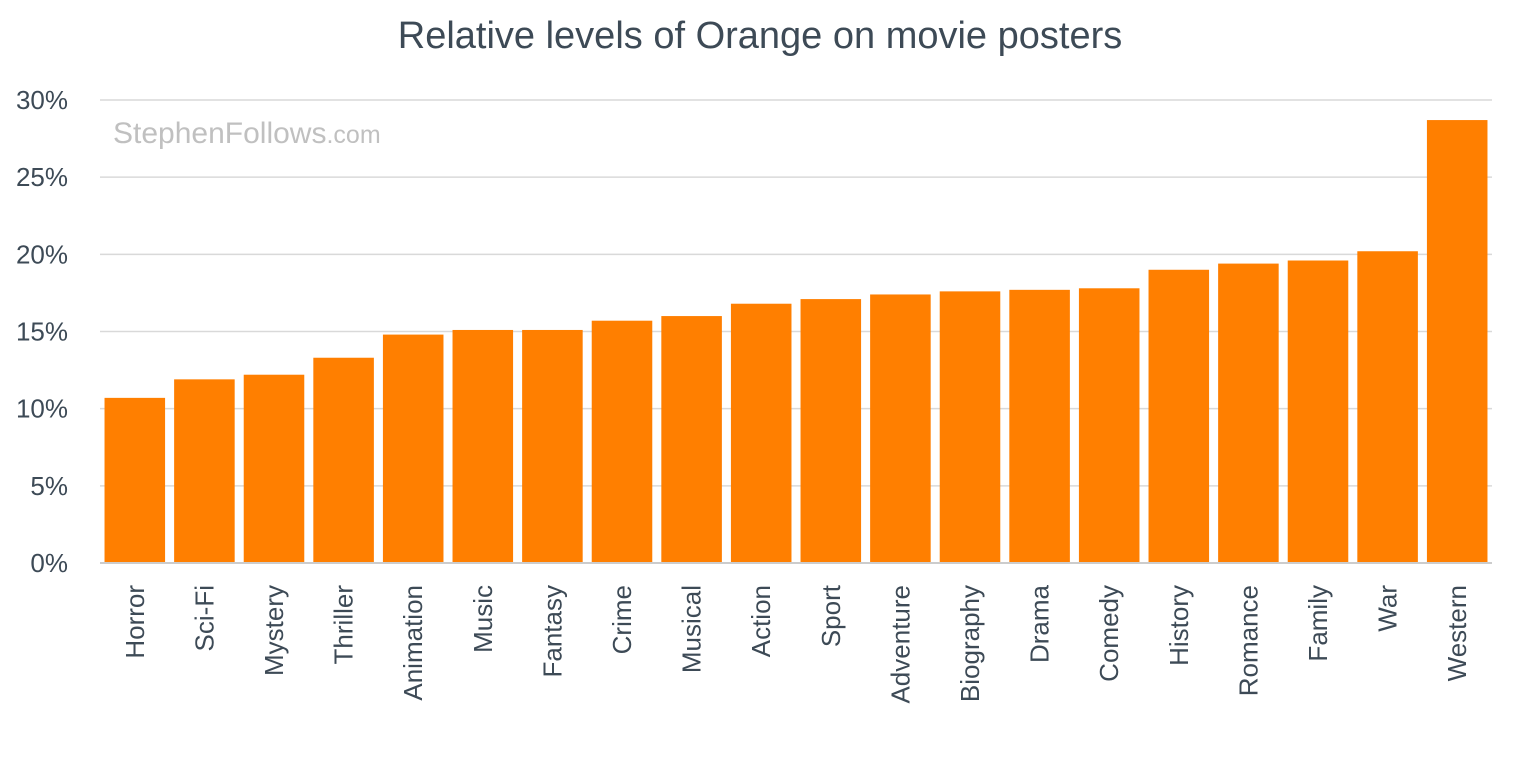  I want to click on watermark-suffix: .com, so click(353, 135).